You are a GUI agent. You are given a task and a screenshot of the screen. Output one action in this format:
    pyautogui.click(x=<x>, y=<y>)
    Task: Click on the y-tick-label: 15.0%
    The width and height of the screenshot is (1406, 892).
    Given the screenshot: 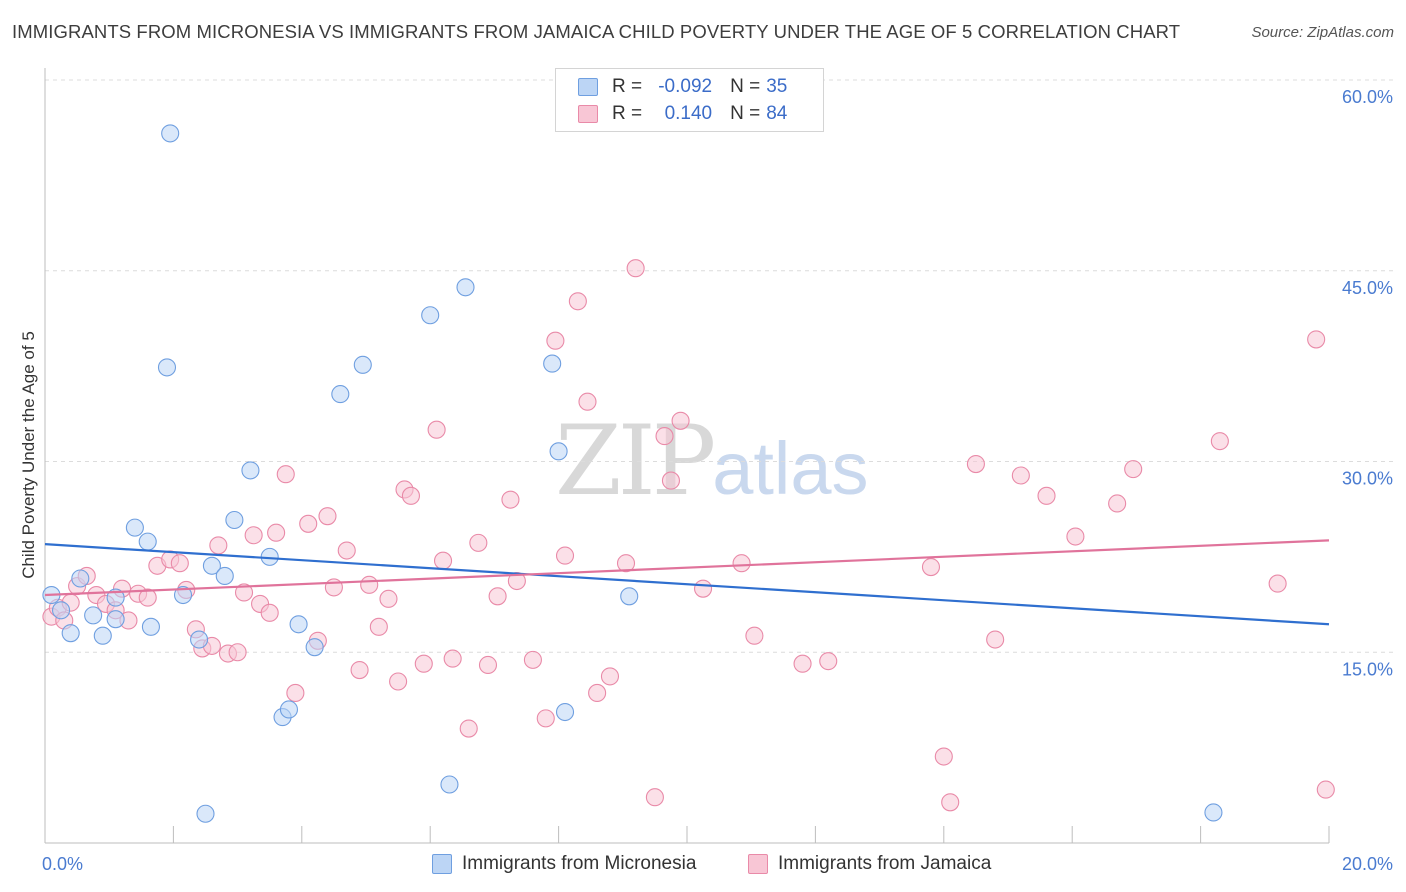 What is the action you would take?
    pyautogui.click(x=1367, y=669)
    